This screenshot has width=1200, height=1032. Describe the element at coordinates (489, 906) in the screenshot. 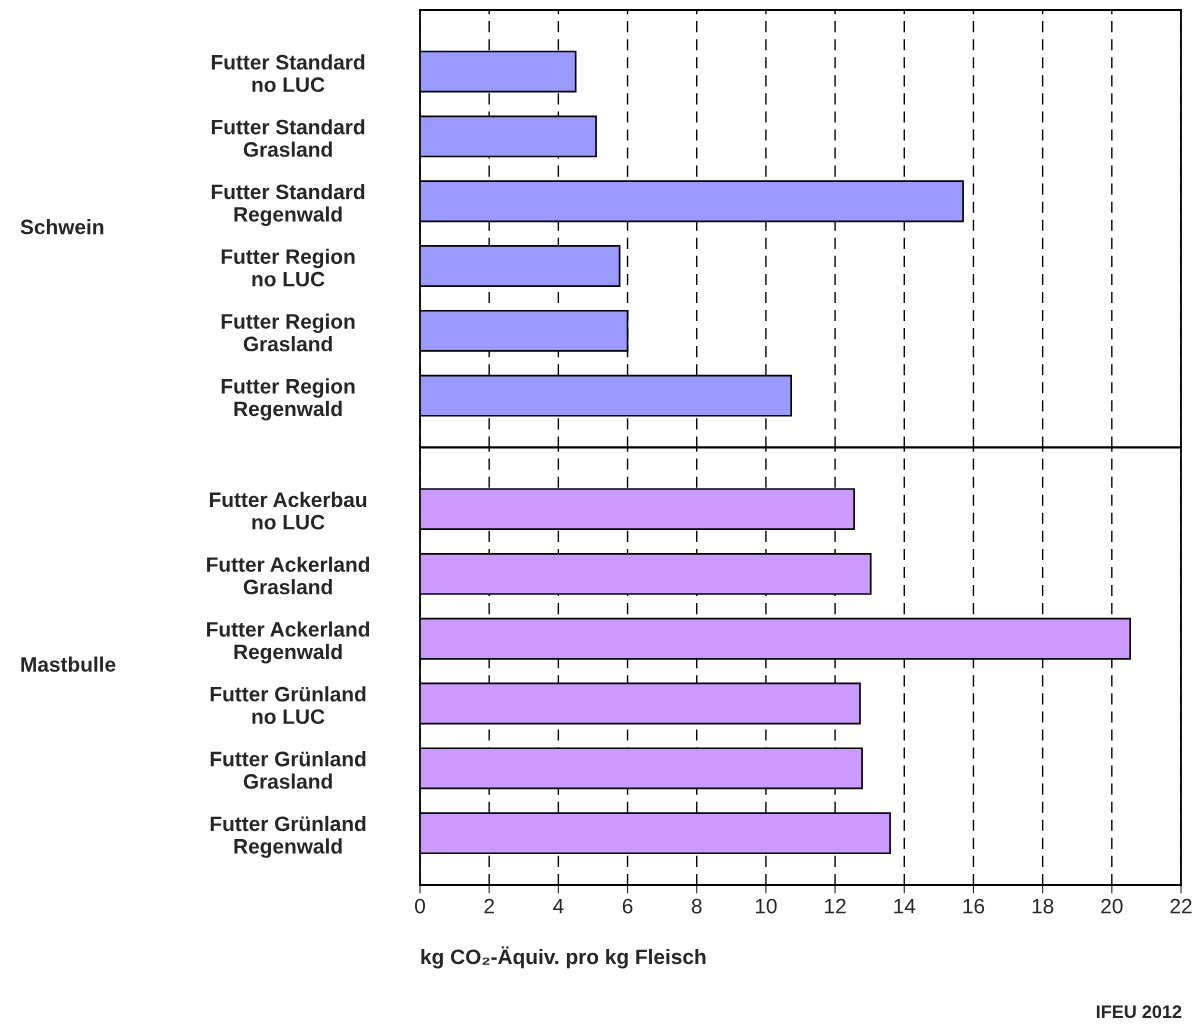

I see `x-tick-label: 2` at that location.